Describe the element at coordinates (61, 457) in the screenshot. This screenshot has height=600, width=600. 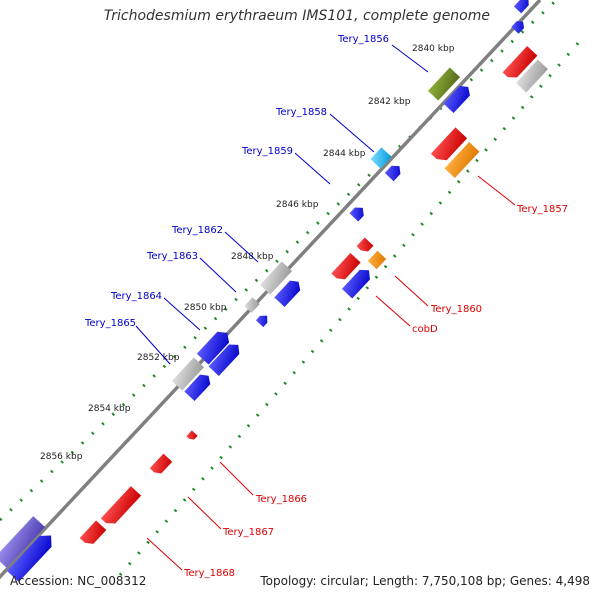
I see `scale-label: 2856 kbp` at that location.